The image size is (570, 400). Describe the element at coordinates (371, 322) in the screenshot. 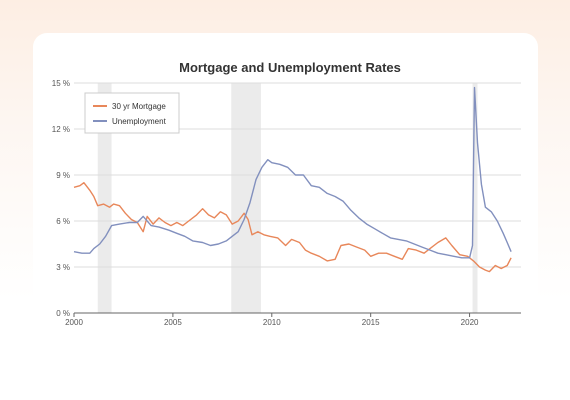

I see `x-tick-label: 2015` at that location.